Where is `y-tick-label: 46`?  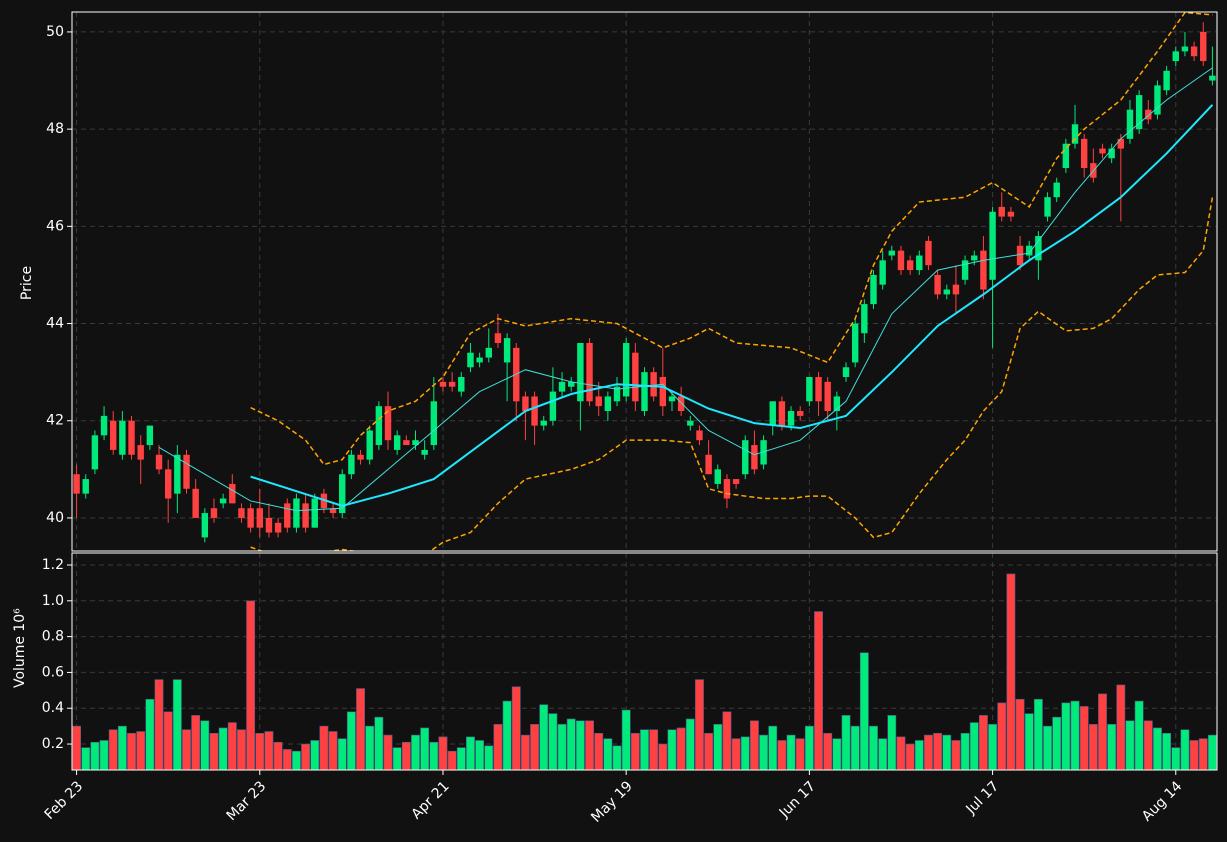 y-tick-label: 46 is located at coordinates (55, 226).